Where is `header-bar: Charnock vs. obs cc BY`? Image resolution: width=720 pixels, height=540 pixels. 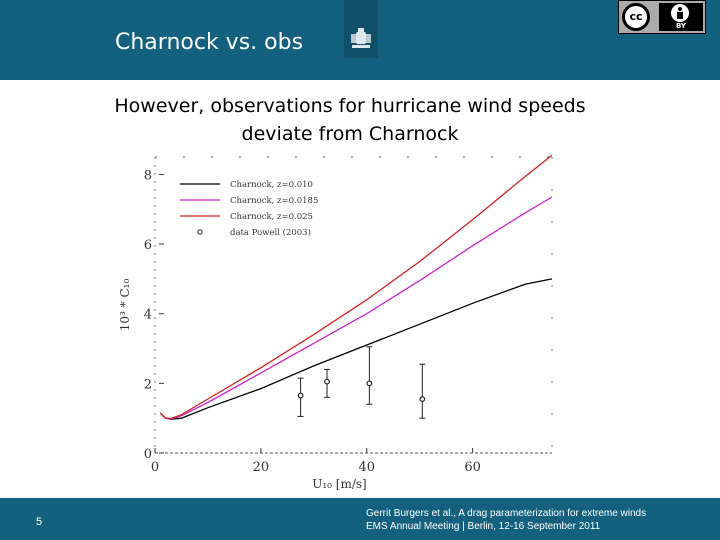
header-bar: Charnock vs. obs cc BY is located at coordinates (360, 40).